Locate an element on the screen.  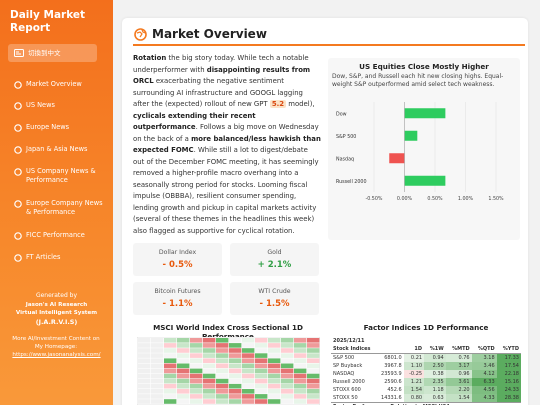
msci-heatmap is located at coordinates (228, 371).